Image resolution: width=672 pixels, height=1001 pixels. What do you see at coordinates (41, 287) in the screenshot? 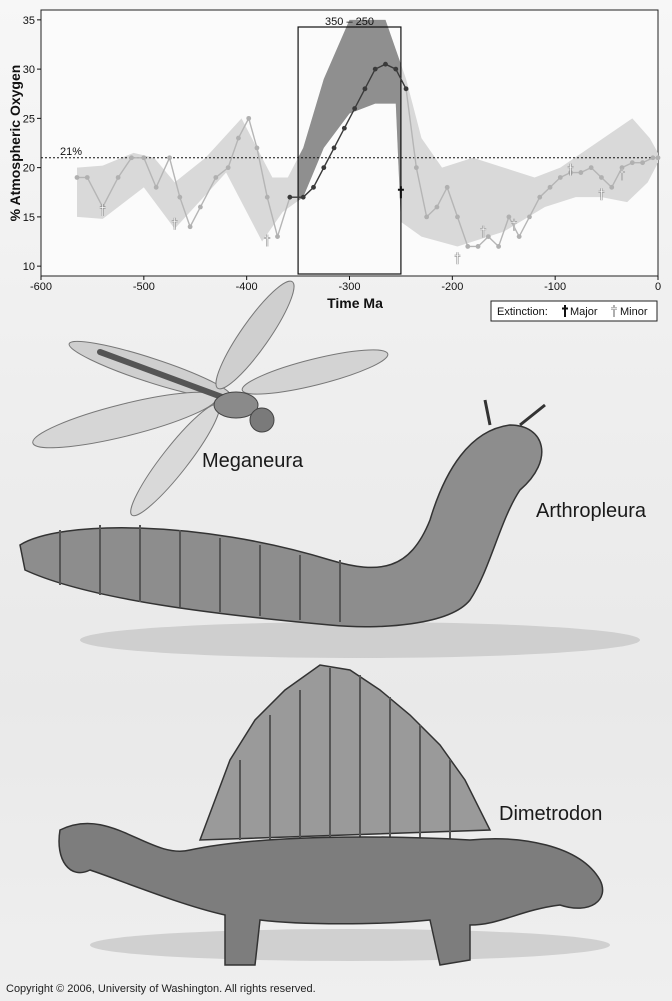
I see `x-tick-label: -600` at bounding box center [41, 287].